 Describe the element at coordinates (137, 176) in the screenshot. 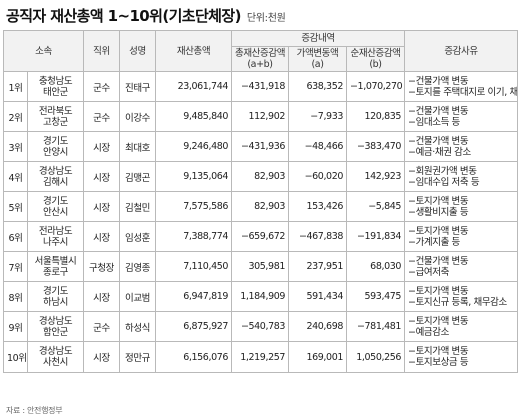

I see `name-cell: 김맹곤` at that location.